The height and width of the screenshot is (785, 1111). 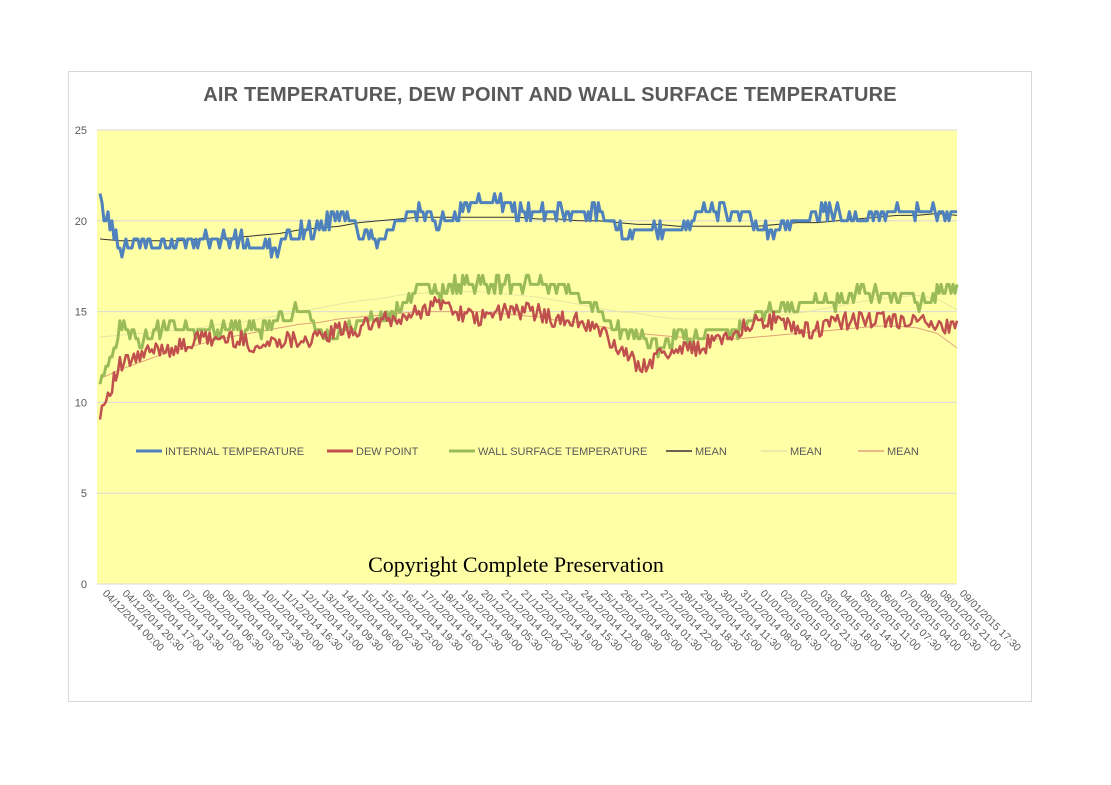 I want to click on y-tick-label: 5, so click(x=84, y=494).